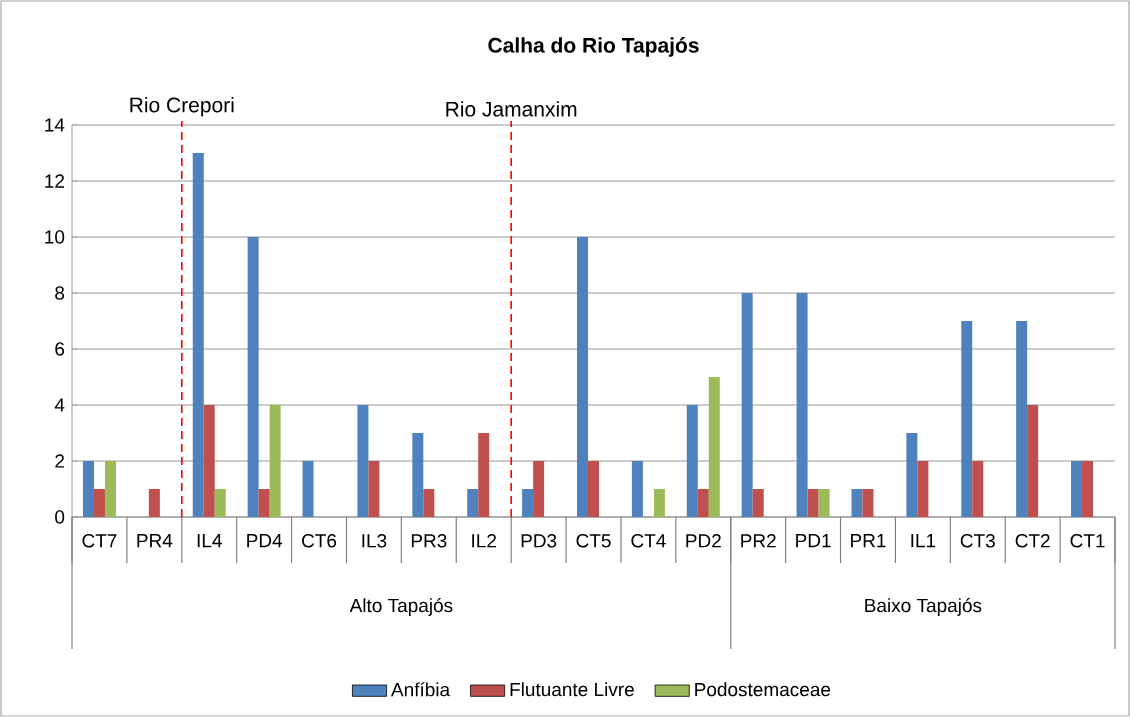 This screenshot has width=1130, height=717. What do you see at coordinates (813, 541) in the screenshot?
I see `x-tick-label: PD1` at bounding box center [813, 541].